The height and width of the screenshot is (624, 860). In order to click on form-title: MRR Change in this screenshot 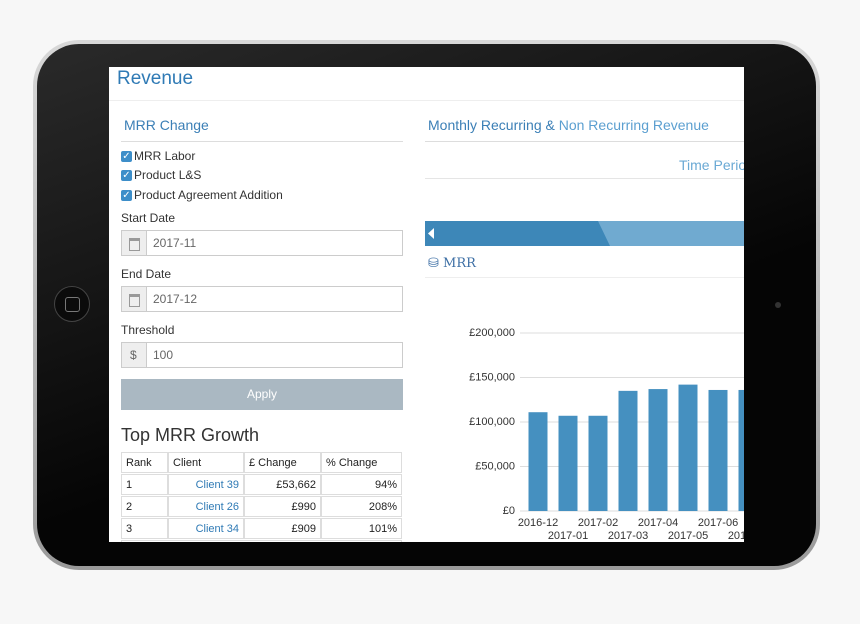, I will do `click(166, 125)`.